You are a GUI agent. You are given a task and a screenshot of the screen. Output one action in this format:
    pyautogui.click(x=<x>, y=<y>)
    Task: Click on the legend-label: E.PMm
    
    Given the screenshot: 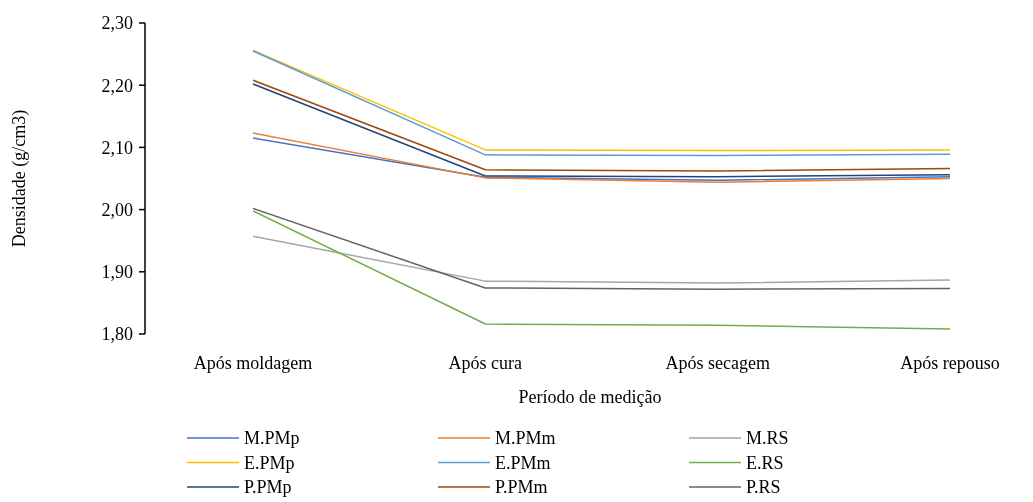 What is the action you would take?
    pyautogui.click(x=523, y=462)
    